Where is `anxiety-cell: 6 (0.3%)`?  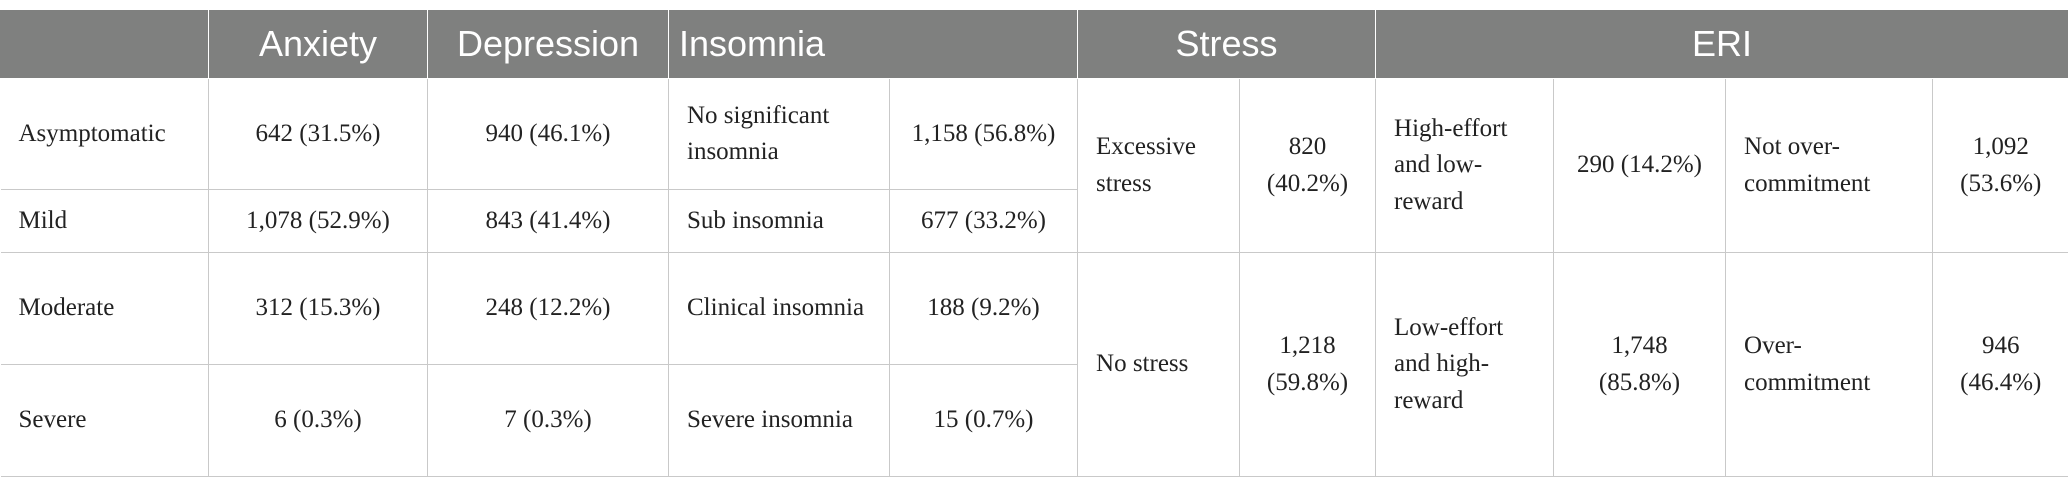
anxiety-cell: 6 (0.3%) is located at coordinates (318, 420).